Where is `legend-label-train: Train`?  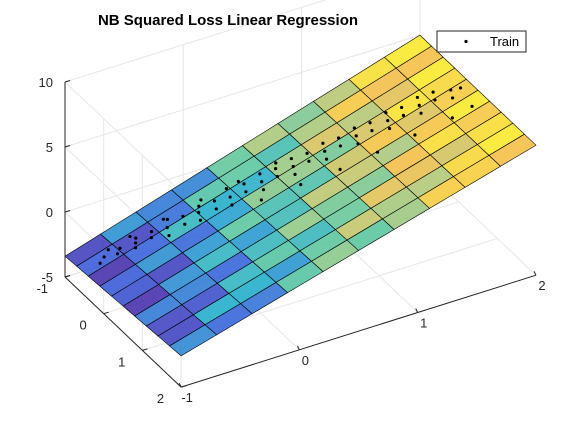 legend-label-train: Train is located at coordinates (504, 41).